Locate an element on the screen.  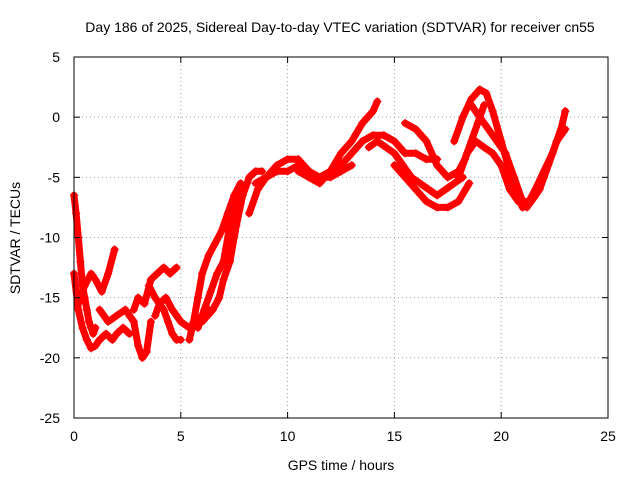
y-axis-label: SDTVAR / TECUs is located at coordinates (15, 238).